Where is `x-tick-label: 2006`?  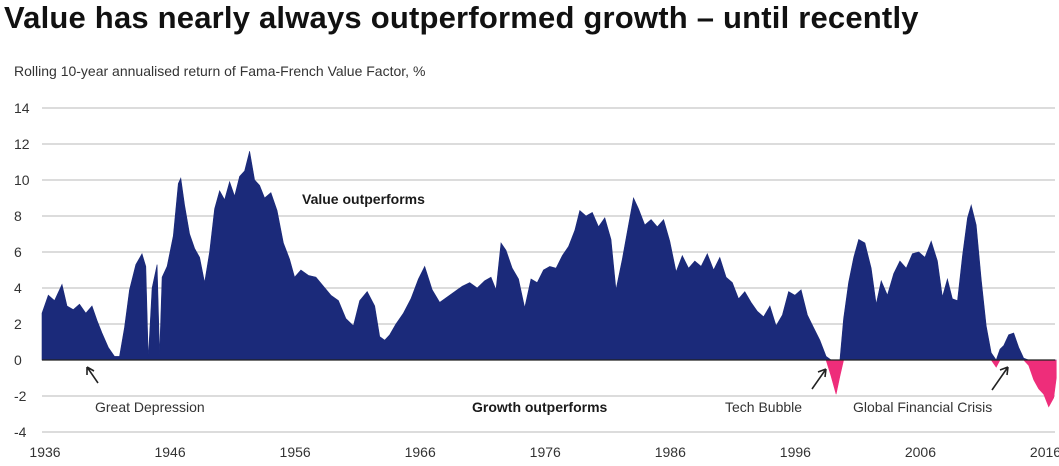 x-tick-label: 2006 is located at coordinates (920, 452).